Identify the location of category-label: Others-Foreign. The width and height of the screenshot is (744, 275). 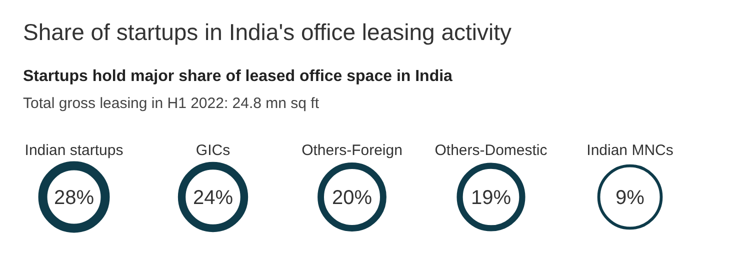
(352, 150).